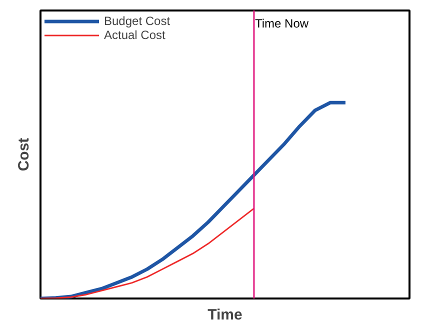 The width and height of the screenshot is (439, 326). I want to click on text: Time Now, so click(281, 23).